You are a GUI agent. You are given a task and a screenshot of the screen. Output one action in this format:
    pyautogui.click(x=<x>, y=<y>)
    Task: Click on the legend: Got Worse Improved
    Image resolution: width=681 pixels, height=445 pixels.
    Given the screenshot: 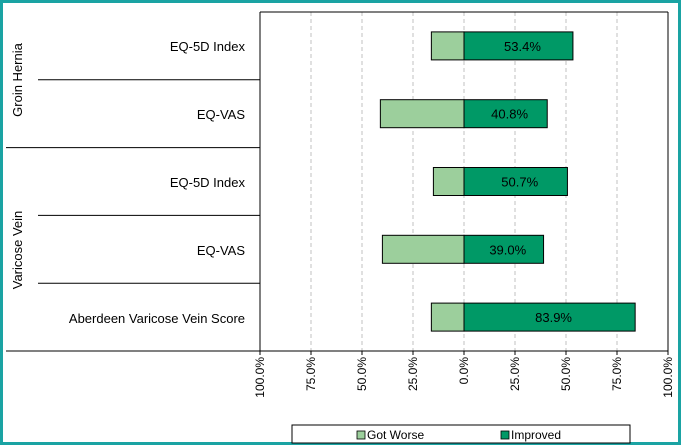 What is the action you would take?
    pyautogui.click(x=461, y=434)
    